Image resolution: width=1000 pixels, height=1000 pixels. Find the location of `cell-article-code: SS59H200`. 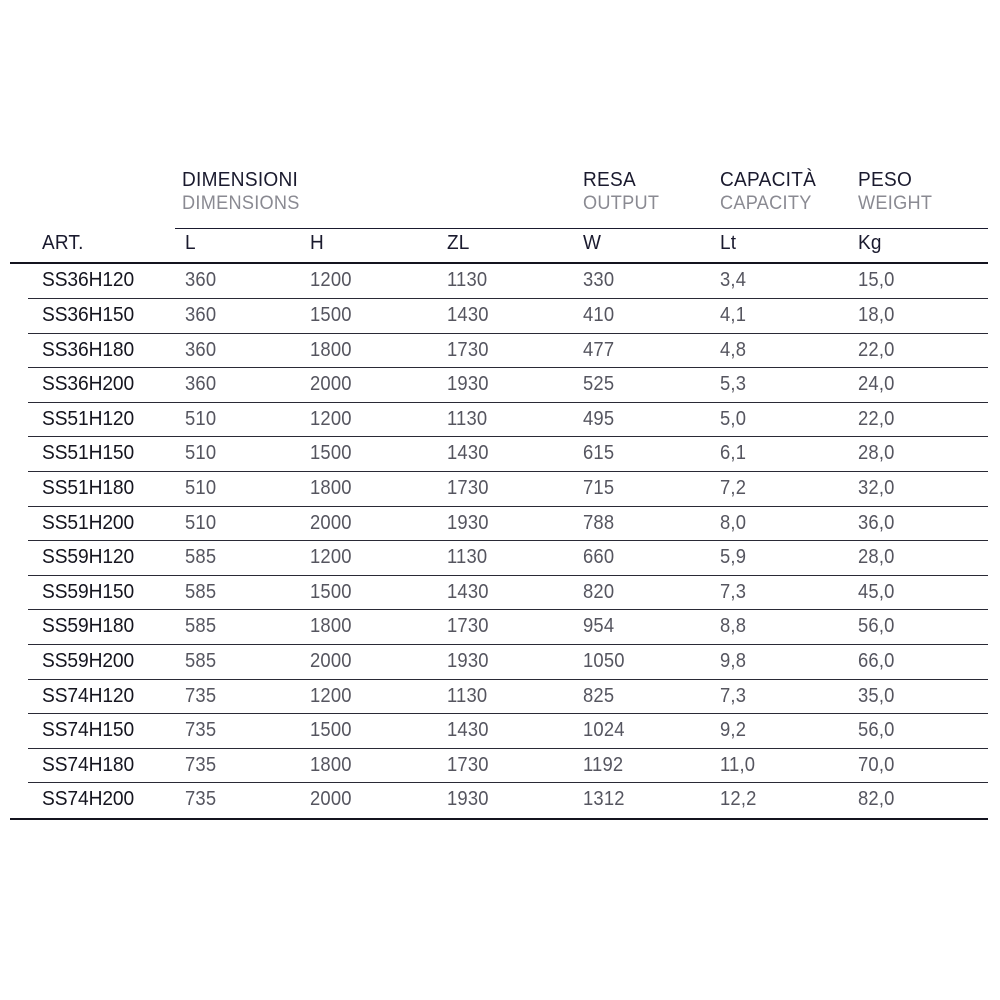

cell-article-code: SS59H200 is located at coordinates (88, 660).